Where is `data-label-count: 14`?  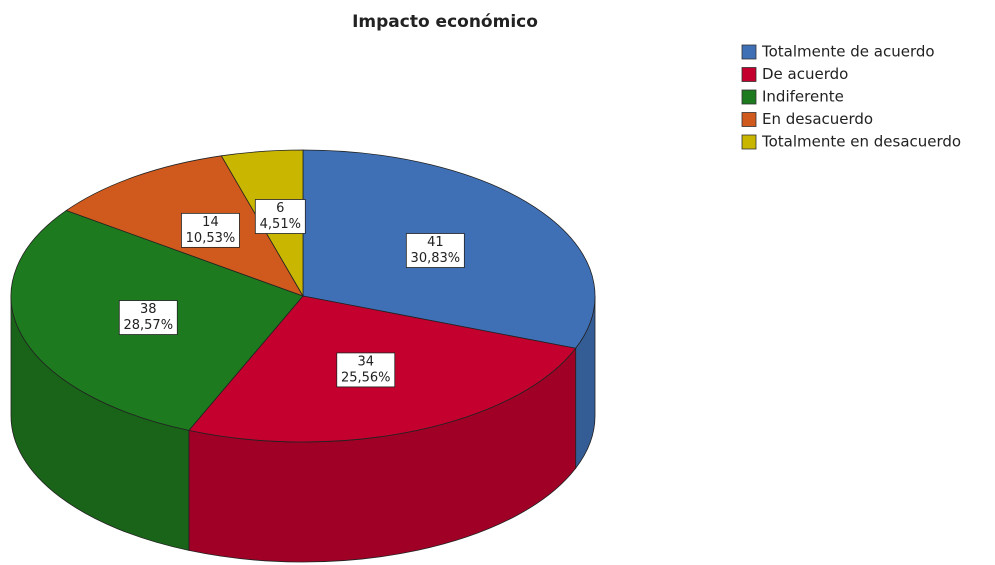 data-label-count: 14 is located at coordinates (210, 222).